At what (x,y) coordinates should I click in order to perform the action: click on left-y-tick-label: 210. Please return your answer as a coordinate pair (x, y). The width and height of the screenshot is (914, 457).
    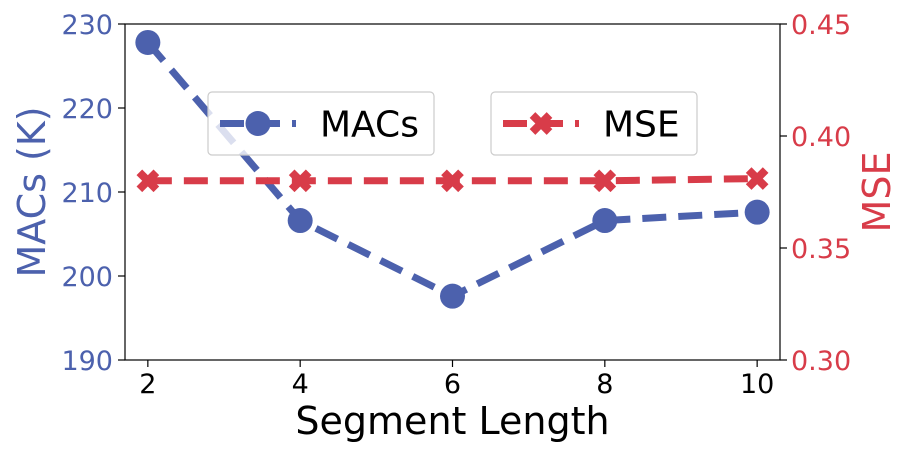
    Looking at the image, I should click on (87, 193).